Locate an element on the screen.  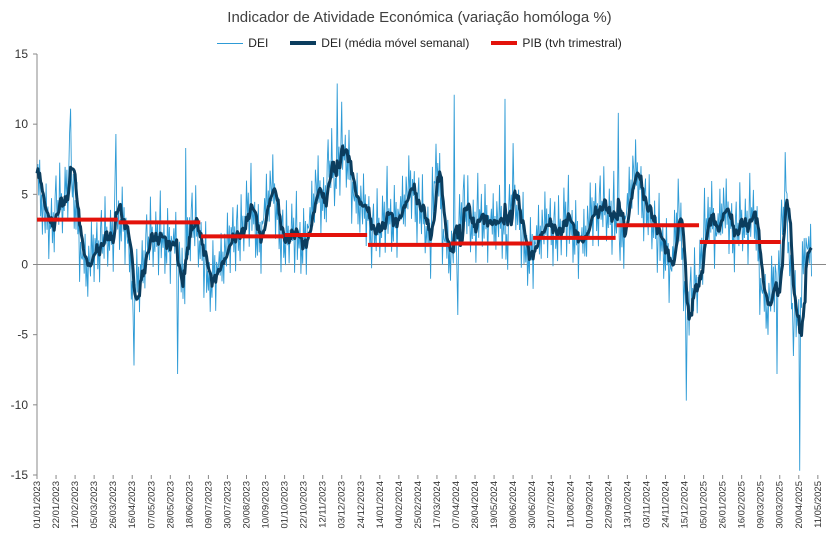
x-tick-label: 16/02/2025 is located at coordinates (742, 505).